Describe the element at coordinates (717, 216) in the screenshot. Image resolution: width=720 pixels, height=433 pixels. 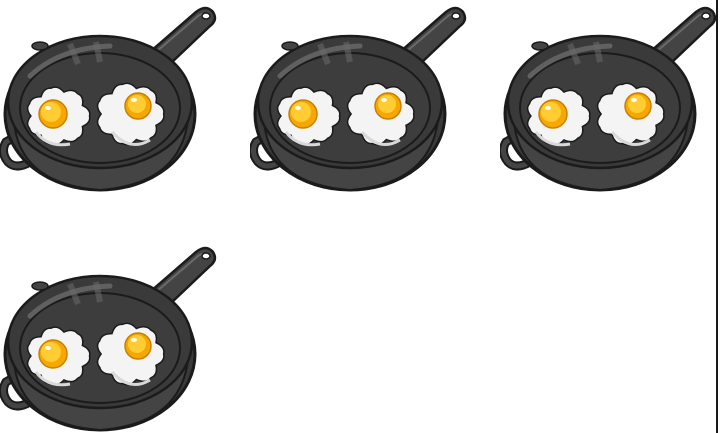
I see `right-edge-line` at that location.